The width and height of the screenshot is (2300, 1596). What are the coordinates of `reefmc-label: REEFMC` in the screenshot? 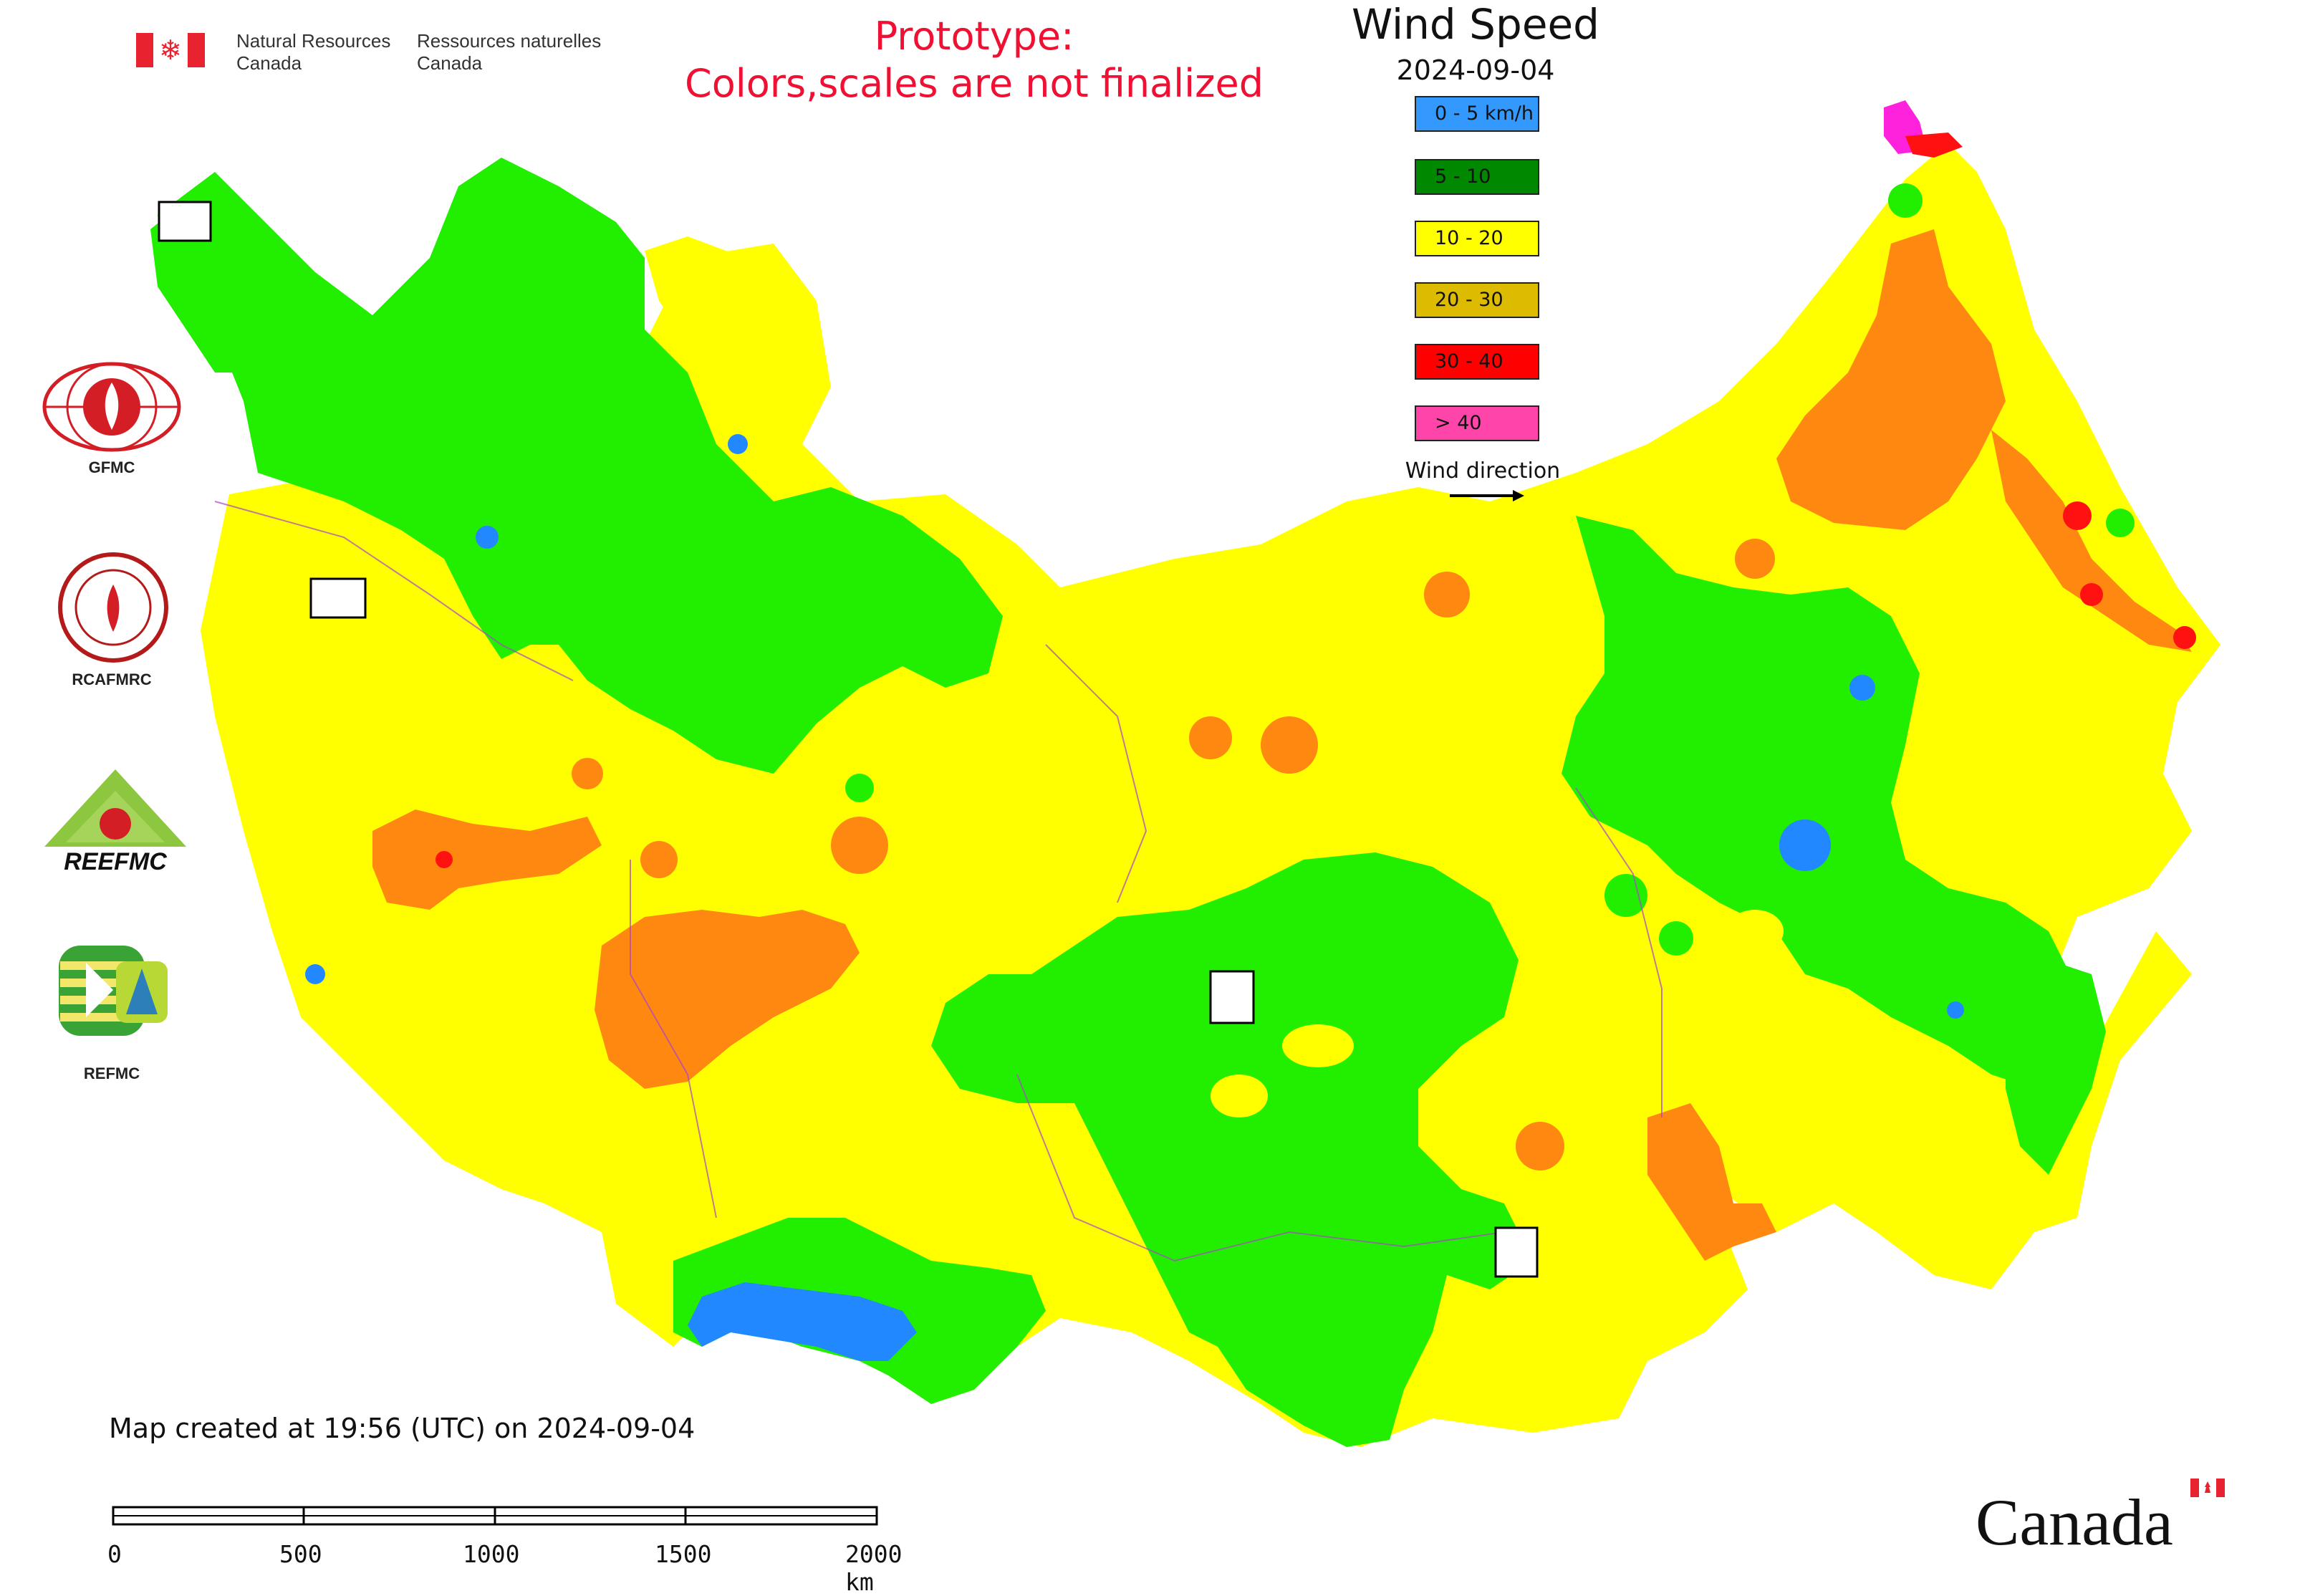 It's located at (115, 862).